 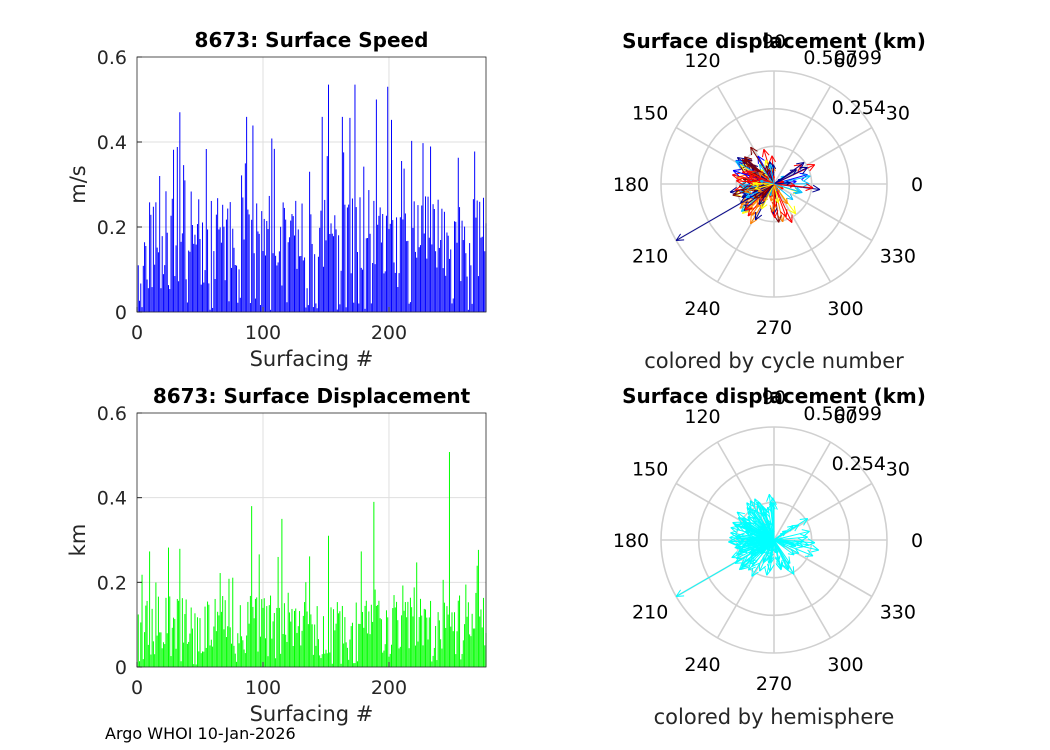 I want to click on polar-spoke, so click(x=823, y=212).